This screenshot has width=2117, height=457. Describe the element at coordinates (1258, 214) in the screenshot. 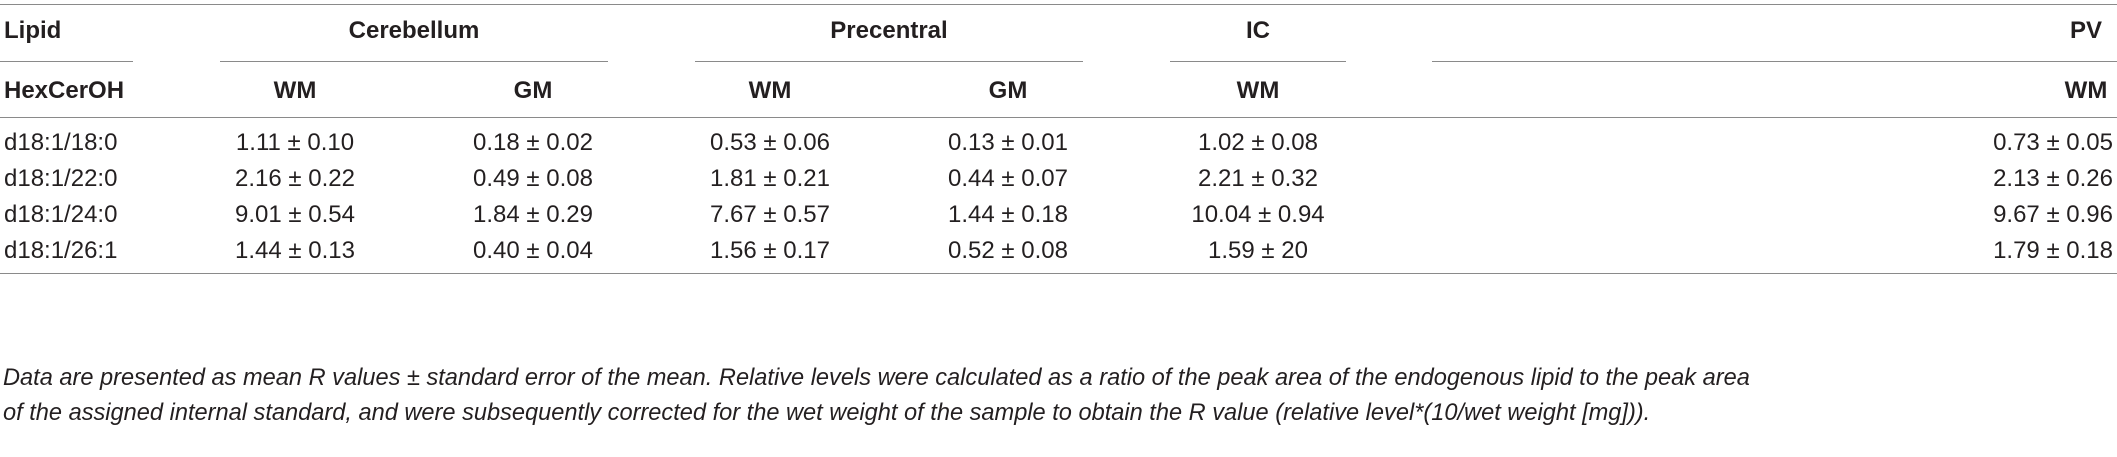

I see `row-3-ic-wm: 10.04 ± 0.94` at that location.